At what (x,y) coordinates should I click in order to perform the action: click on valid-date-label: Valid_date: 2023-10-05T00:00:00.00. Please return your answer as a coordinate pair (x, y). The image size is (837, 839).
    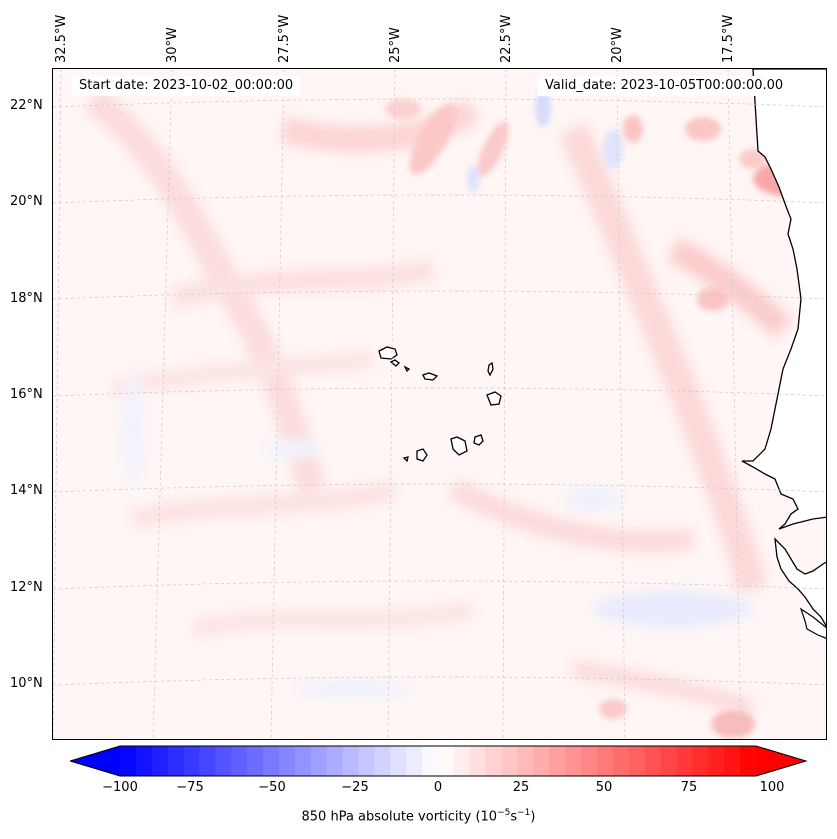
    Looking at the image, I should click on (664, 86).